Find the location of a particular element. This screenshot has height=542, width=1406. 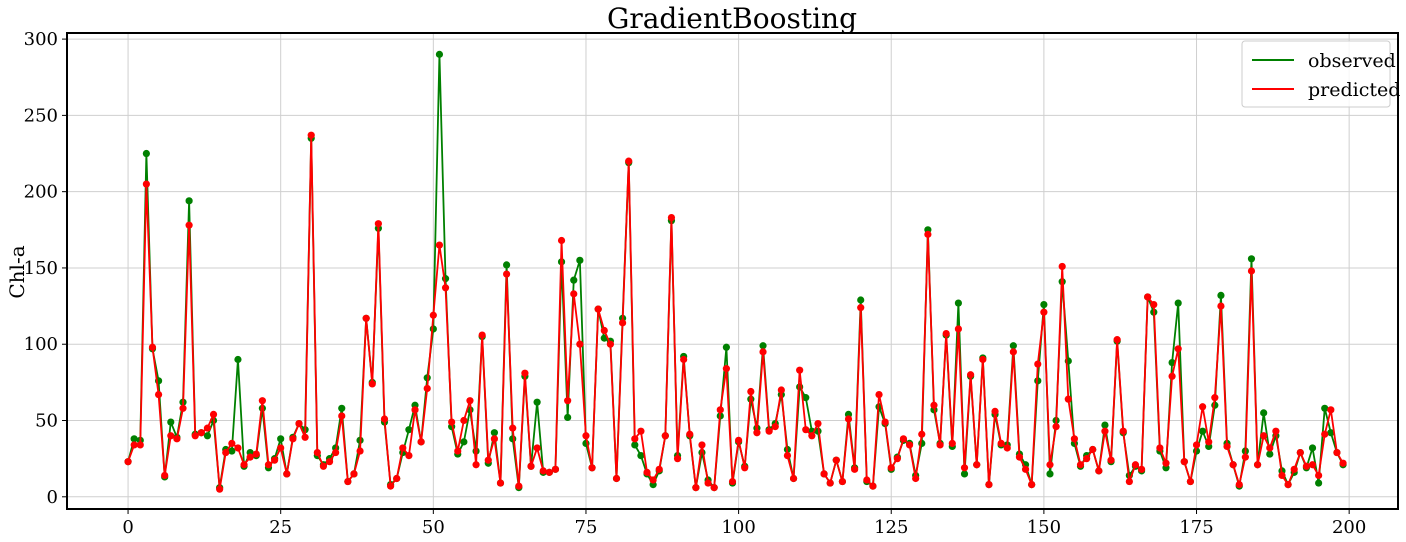

legend: observed predicted is located at coordinates (1320, 74).